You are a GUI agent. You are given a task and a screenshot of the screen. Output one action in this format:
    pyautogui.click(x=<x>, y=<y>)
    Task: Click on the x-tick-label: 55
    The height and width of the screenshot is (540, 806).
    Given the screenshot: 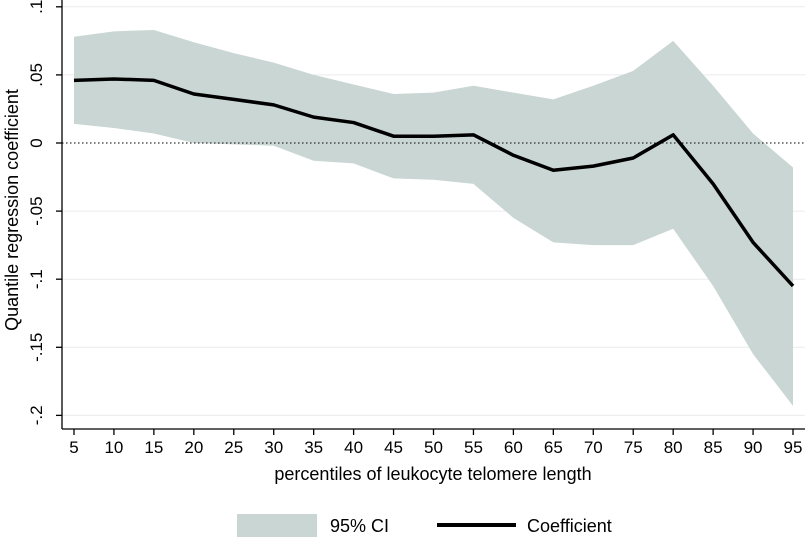 What is the action you would take?
    pyautogui.click(x=473, y=447)
    